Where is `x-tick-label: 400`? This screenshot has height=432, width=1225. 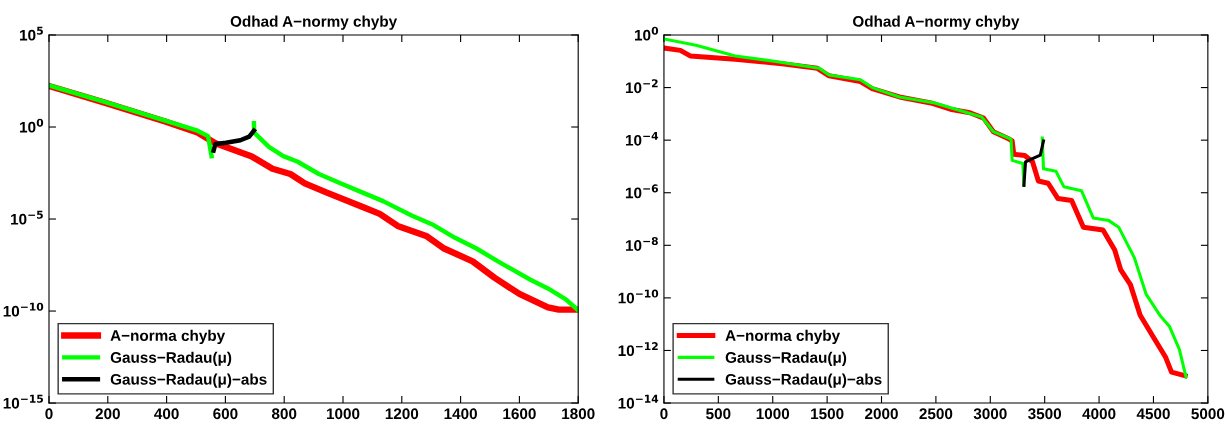
x-tick-label: 400 is located at coordinates (166, 414).